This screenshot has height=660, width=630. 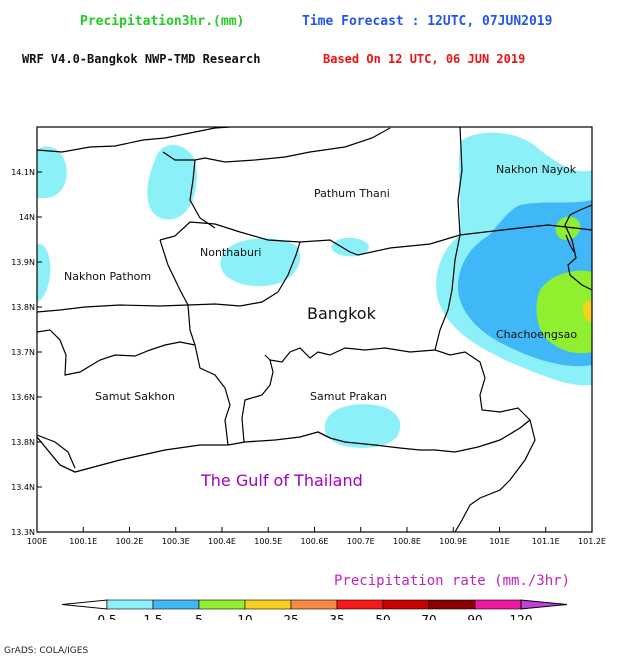 What do you see at coordinates (424, 59) in the screenshot?
I see `based-on-time: Based On 12 UTC, 06 JUN 2019` at bounding box center [424, 59].